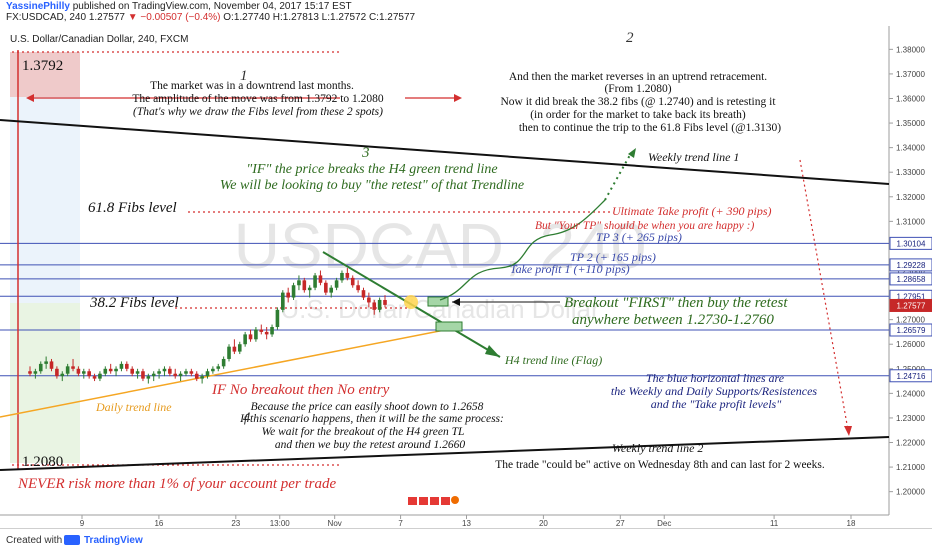  Describe the element at coordinates (492, 351) in the screenshot. I see `h4-arrow-head` at that location.